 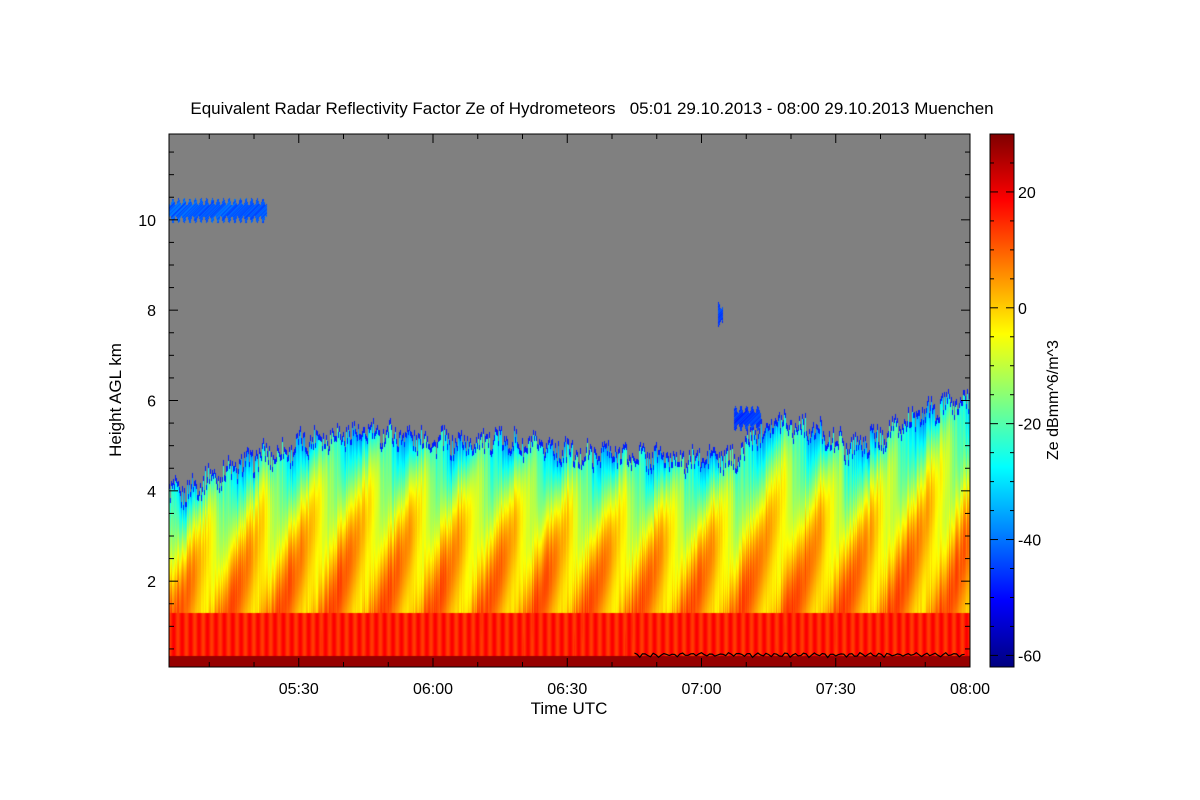 What do you see at coordinates (1029, 541) in the screenshot?
I see `colorbar-tick-label: -40` at bounding box center [1029, 541].